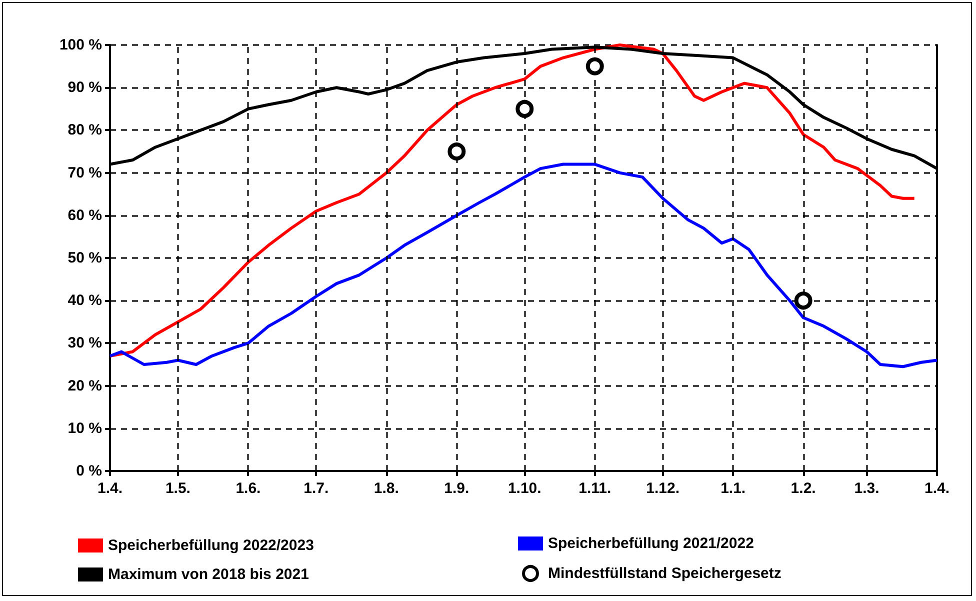  Describe the element at coordinates (80, 45) in the screenshot. I see `y-tick-label: 100 %` at that location.